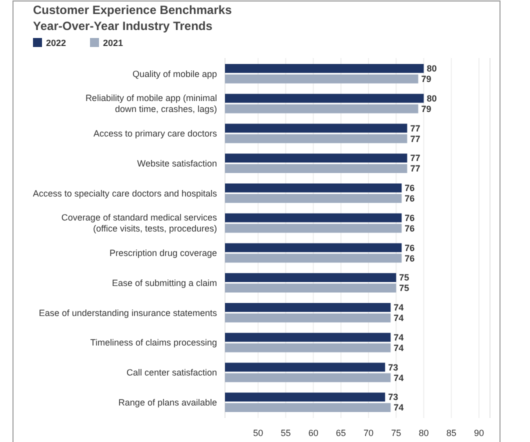 The image size is (530, 442). What do you see at coordinates (128, 313) in the screenshot?
I see `y-tick-label: Ease of understanding insurance statements` at bounding box center [128, 313].